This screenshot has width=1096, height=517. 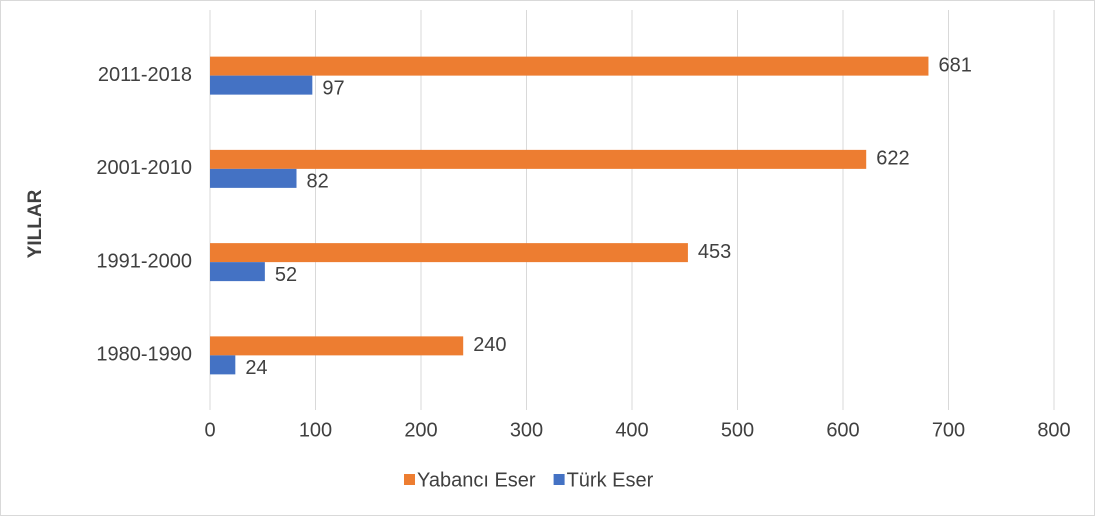 I want to click on x-tick-label: 500, so click(x=737, y=430).